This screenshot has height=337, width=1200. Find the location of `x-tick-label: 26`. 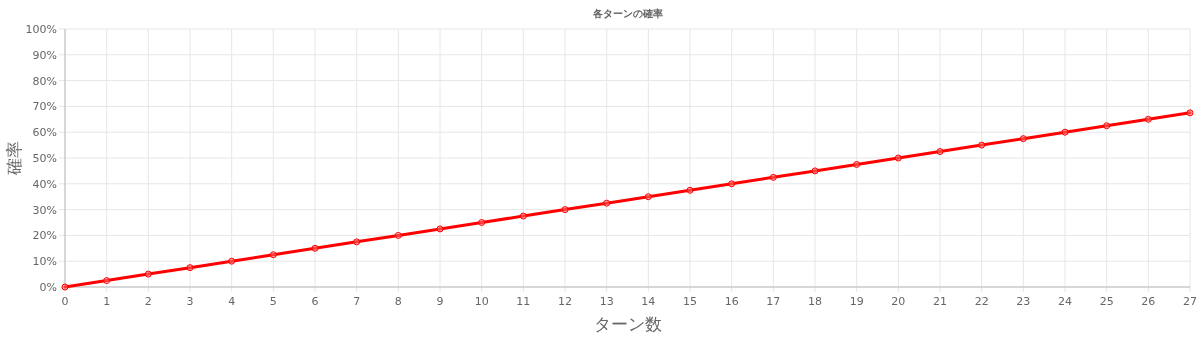

x-tick-label: 26 is located at coordinates (1148, 301).